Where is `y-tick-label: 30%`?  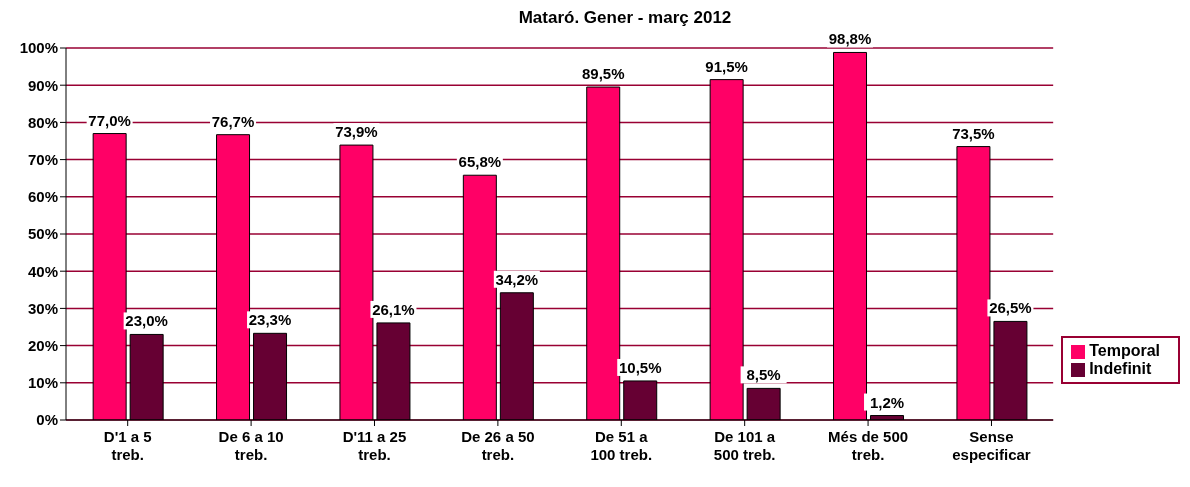
y-tick-label: 30% is located at coordinates (42, 308).